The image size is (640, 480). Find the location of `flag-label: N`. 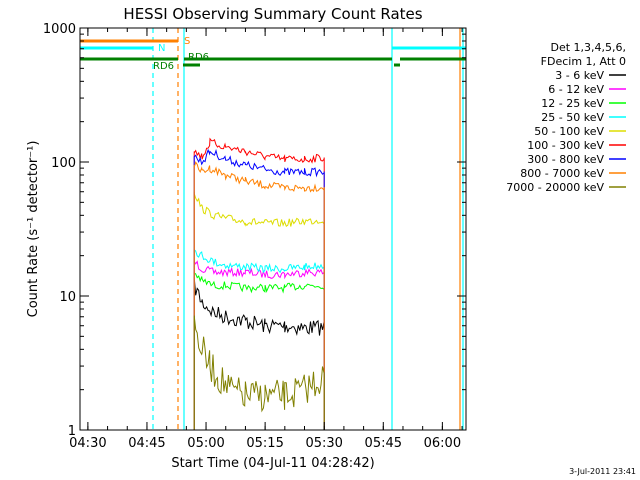

flag-label: N is located at coordinates (161, 48).